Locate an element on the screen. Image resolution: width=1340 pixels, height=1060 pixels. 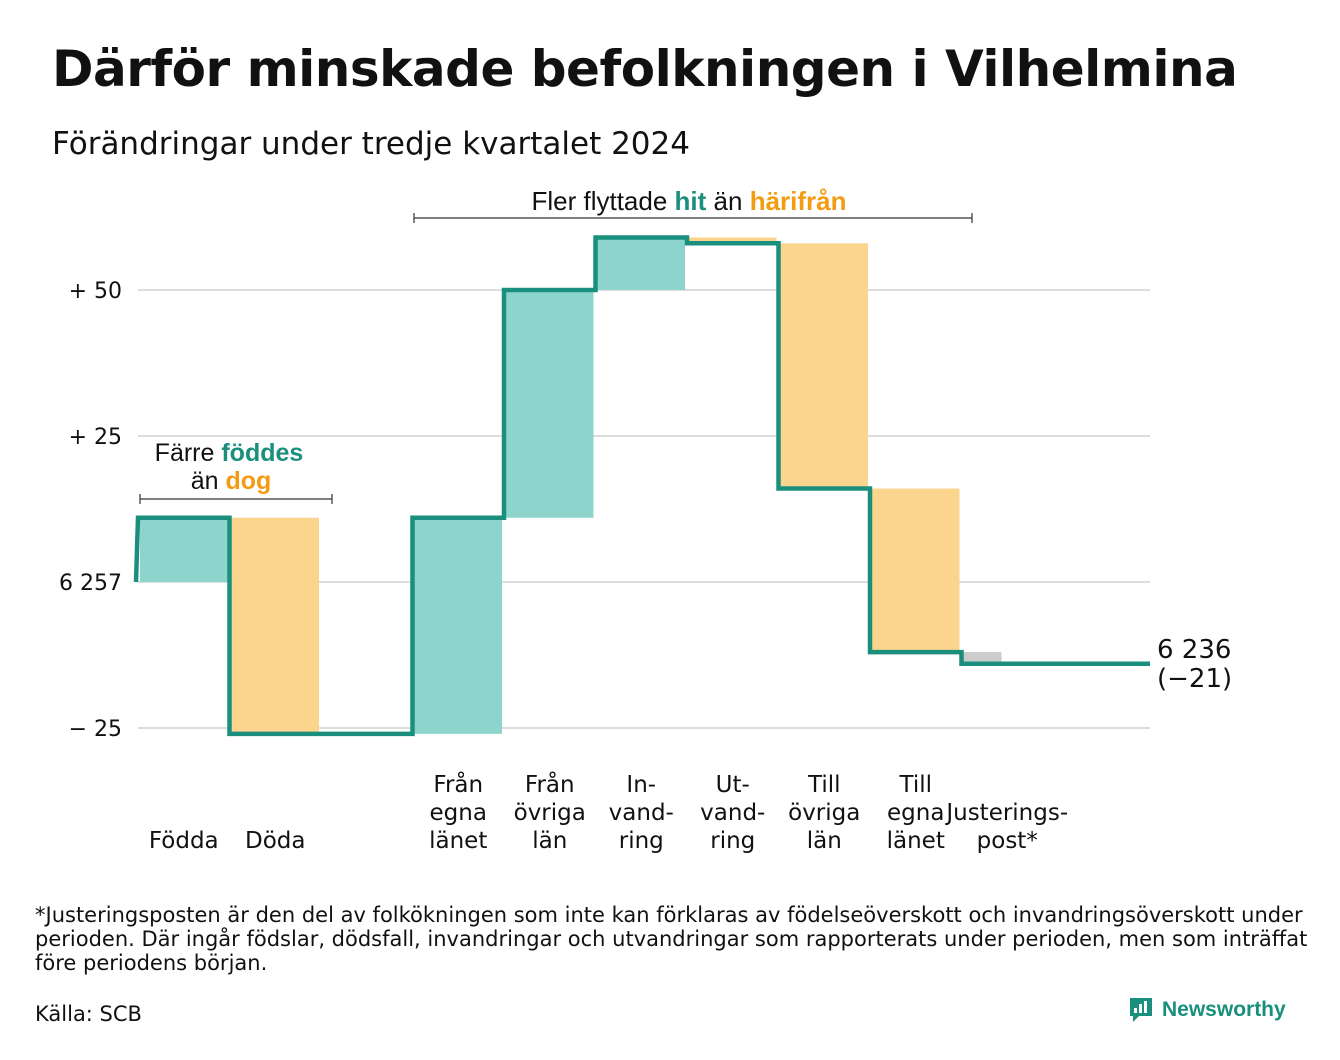
chart-subtitle: Förändringar under tredje kvartalet 2024 is located at coordinates (371, 144).